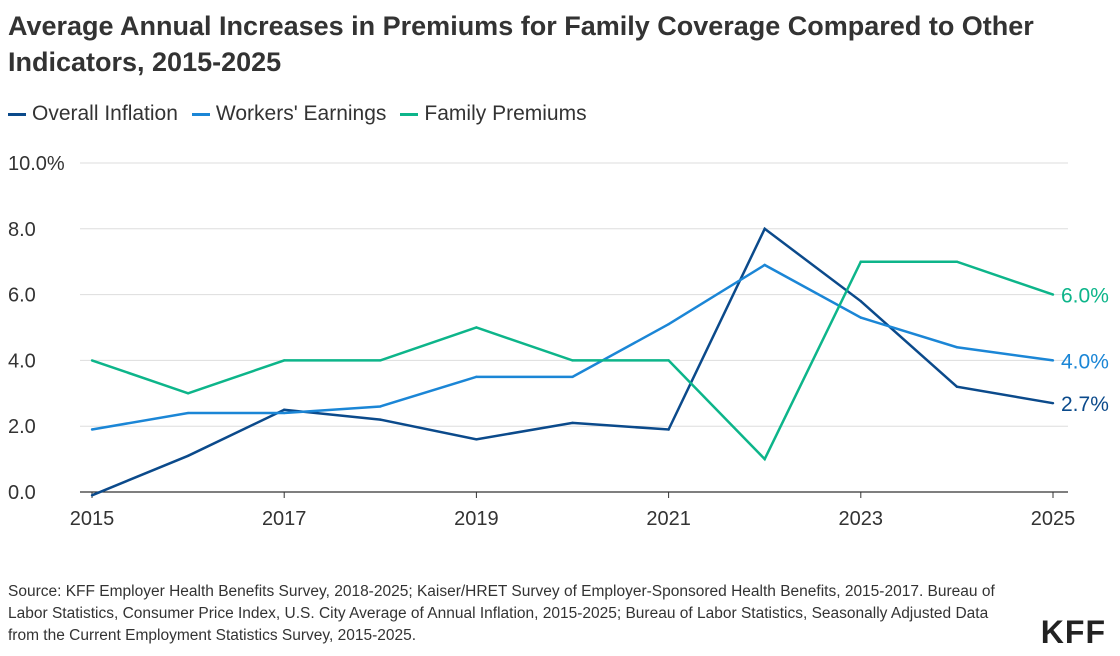 The image size is (1120, 656). I want to click on legend-label: Family Premiums, so click(505, 113).